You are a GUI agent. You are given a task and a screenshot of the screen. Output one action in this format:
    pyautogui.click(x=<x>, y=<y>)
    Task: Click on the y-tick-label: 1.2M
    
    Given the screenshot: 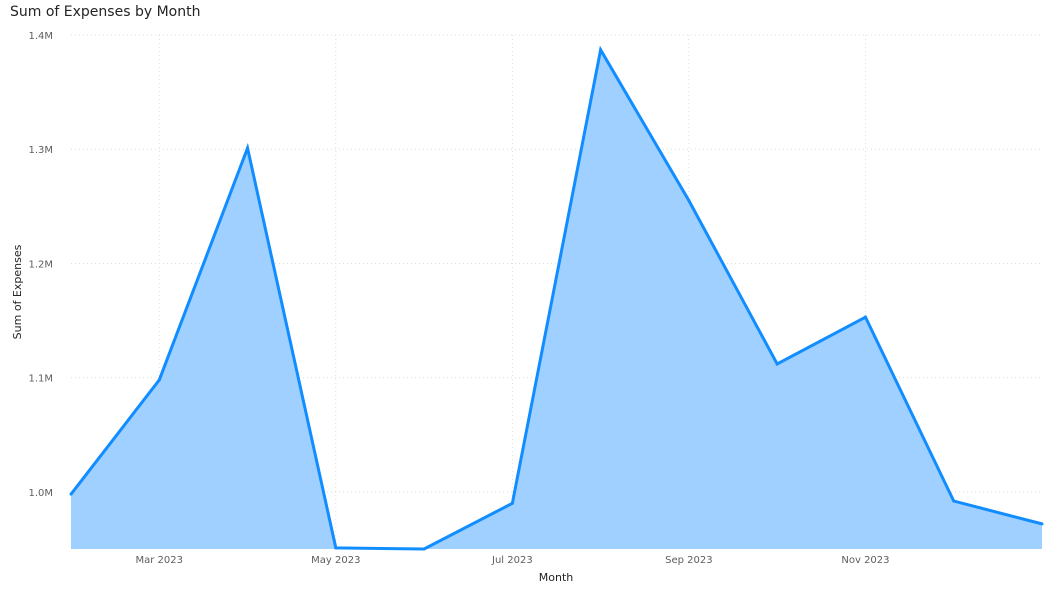 What is the action you would take?
    pyautogui.click(x=40, y=264)
    